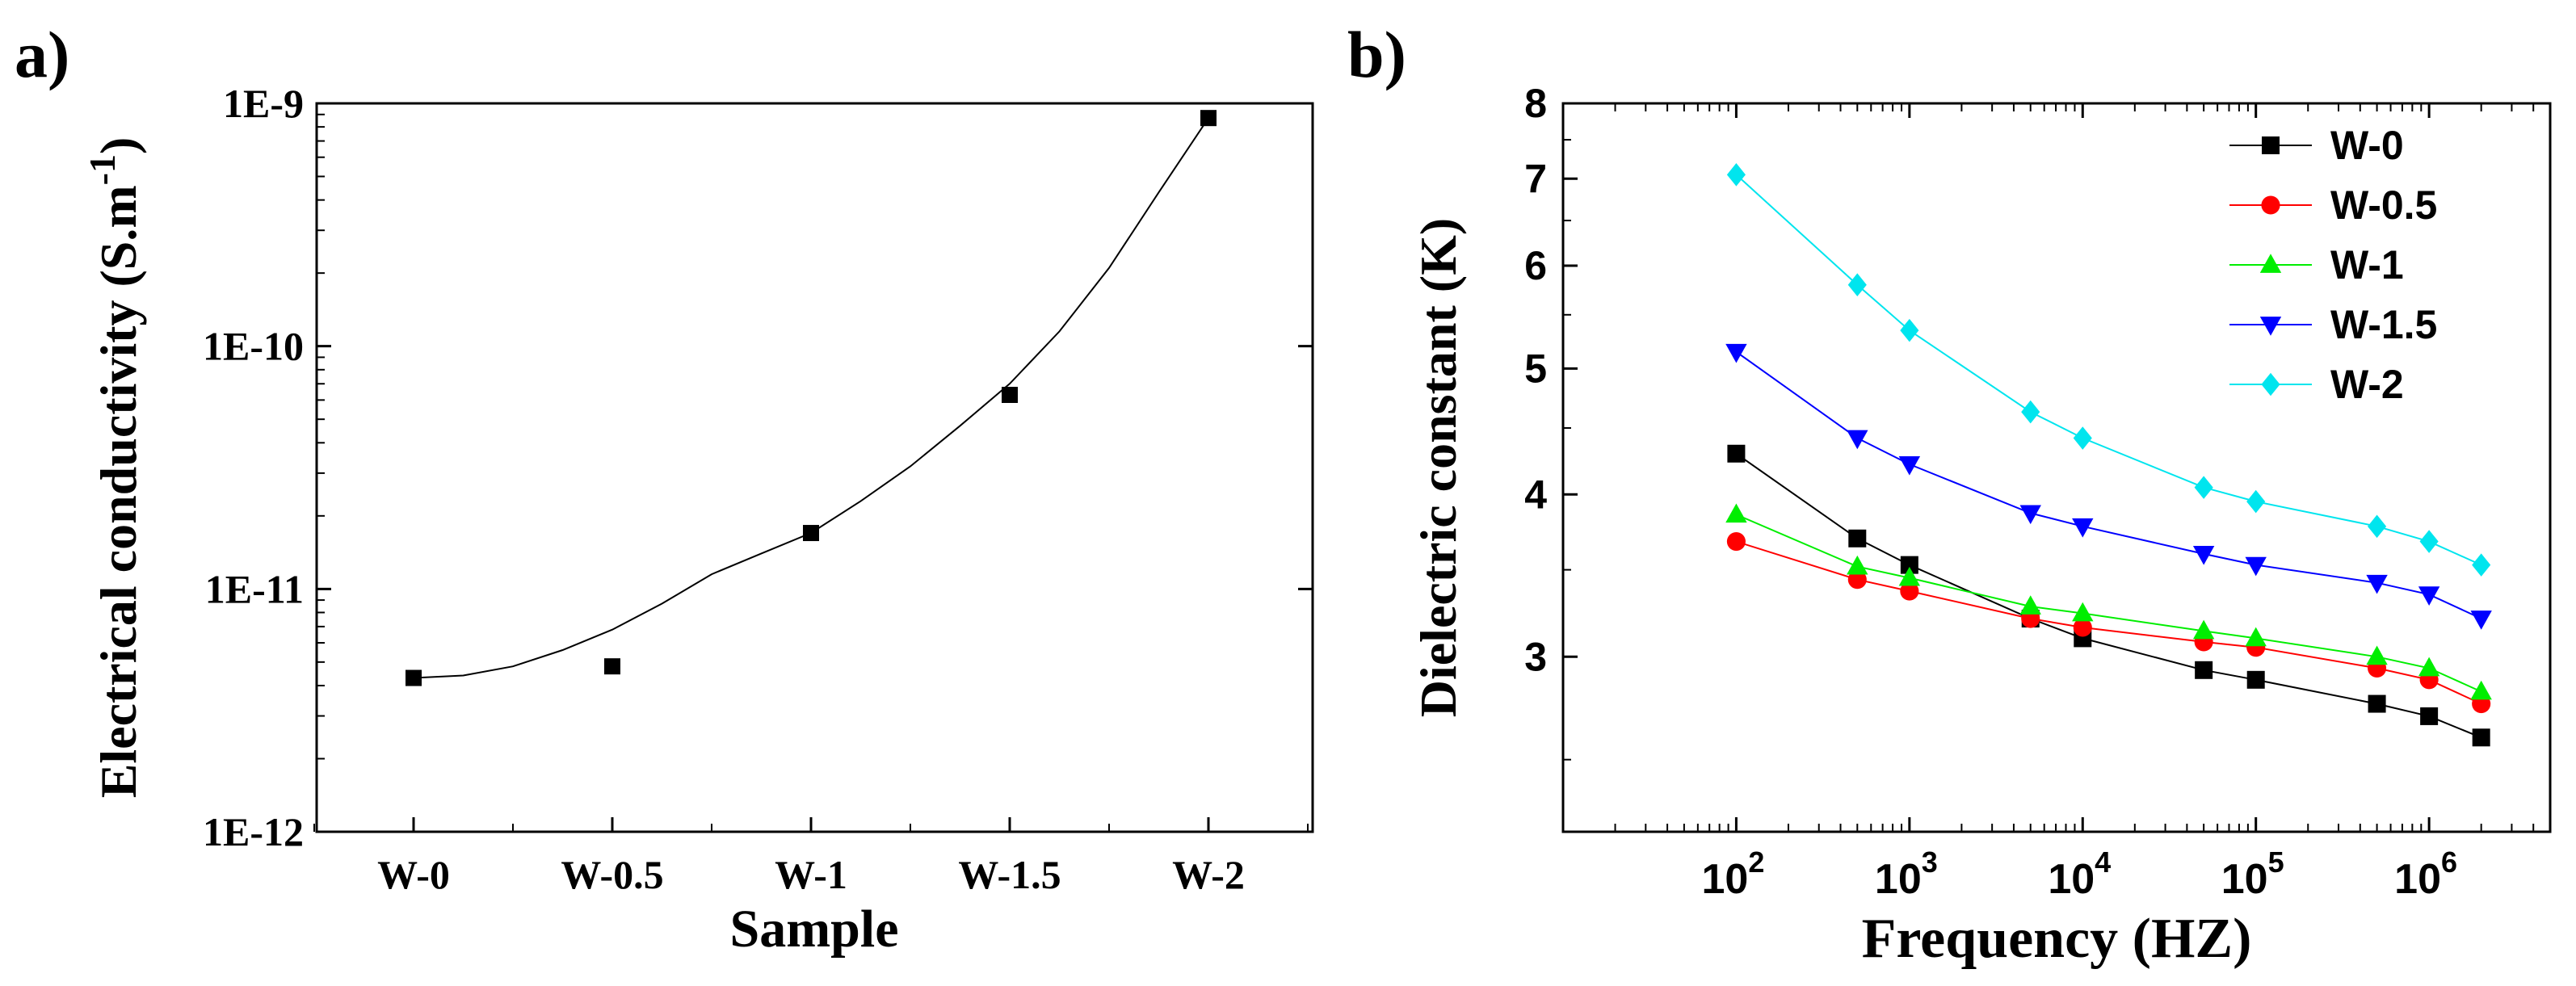  I want to click on panel-b-x-tick-exponent: 4, so click(2103, 862).